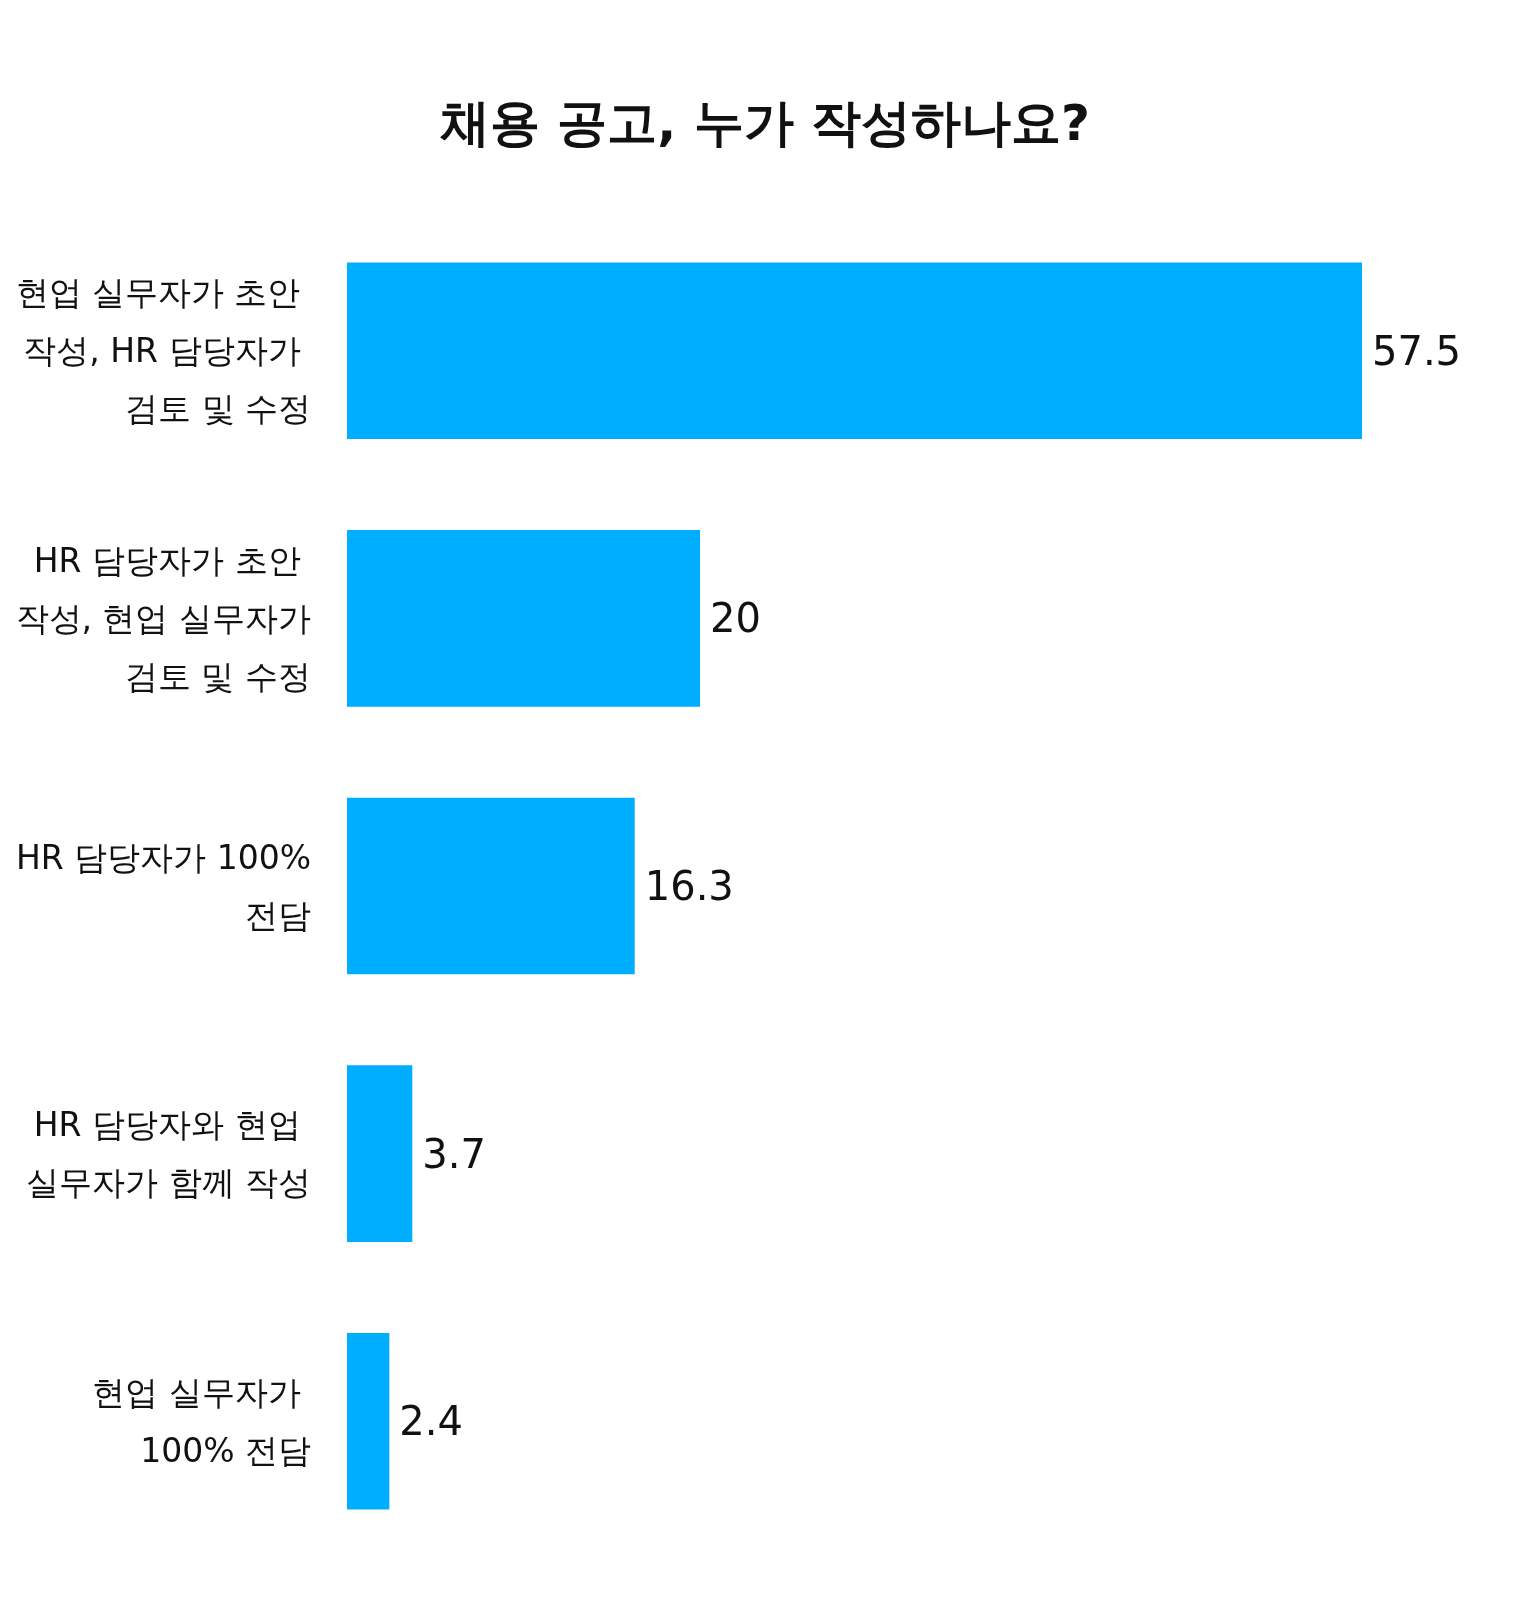 Image resolution: width=1530 pixels, height=1600 pixels. I want to click on data-label: 16.3, so click(689, 886).